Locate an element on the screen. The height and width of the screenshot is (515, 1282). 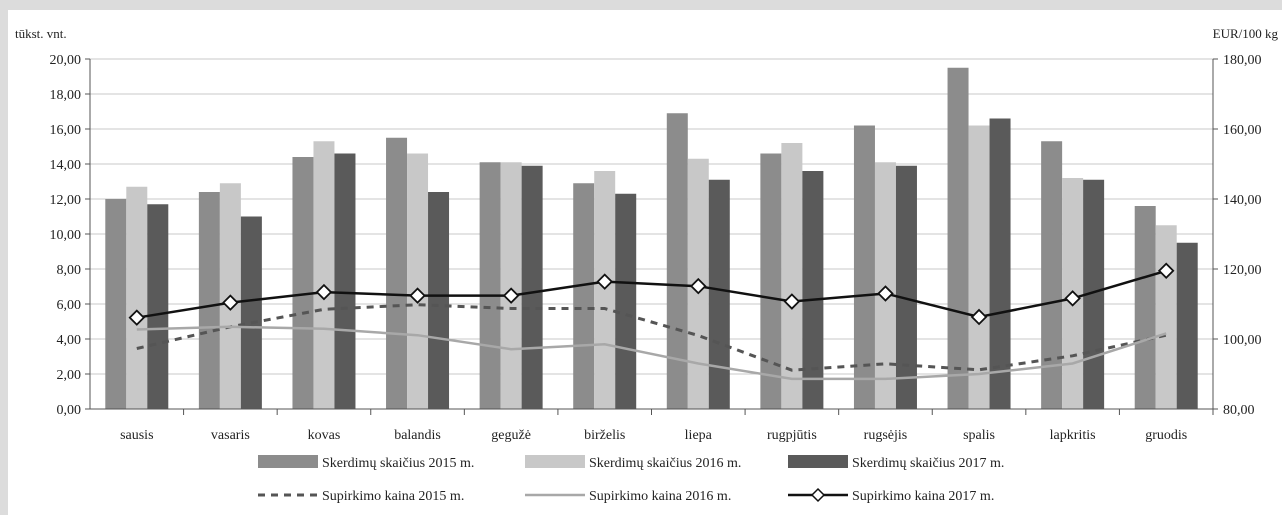
left-tick-label: 16,00 is located at coordinates (66, 130).